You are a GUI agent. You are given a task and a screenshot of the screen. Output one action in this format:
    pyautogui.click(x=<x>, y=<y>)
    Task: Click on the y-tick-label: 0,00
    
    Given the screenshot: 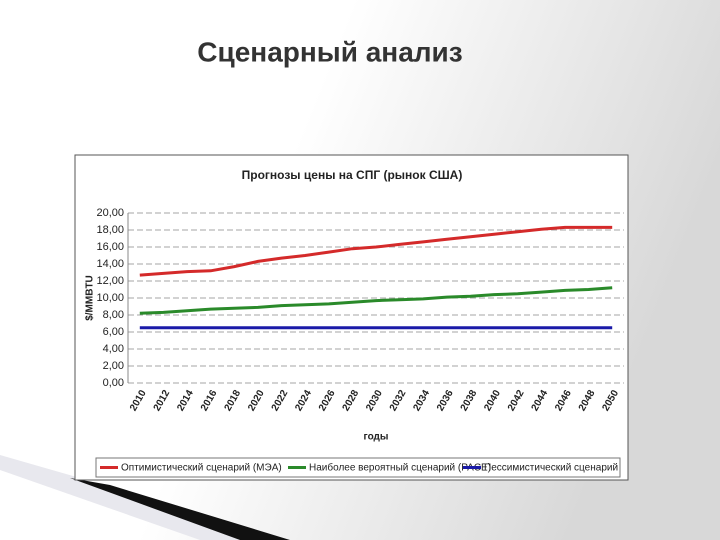 What is the action you would take?
    pyautogui.click(x=113, y=383)
    